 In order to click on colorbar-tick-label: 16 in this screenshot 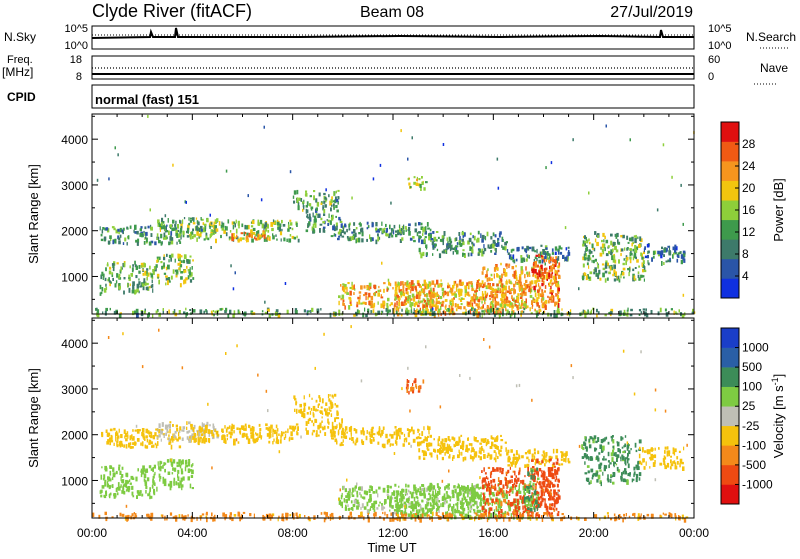, I will do `click(749, 210)`.